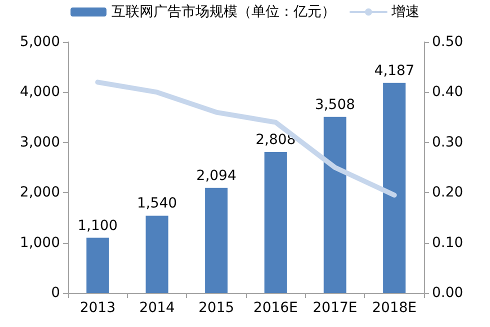 The height and width of the screenshot is (327, 490). I want to click on legend-label: 增速, so click(405, 12).